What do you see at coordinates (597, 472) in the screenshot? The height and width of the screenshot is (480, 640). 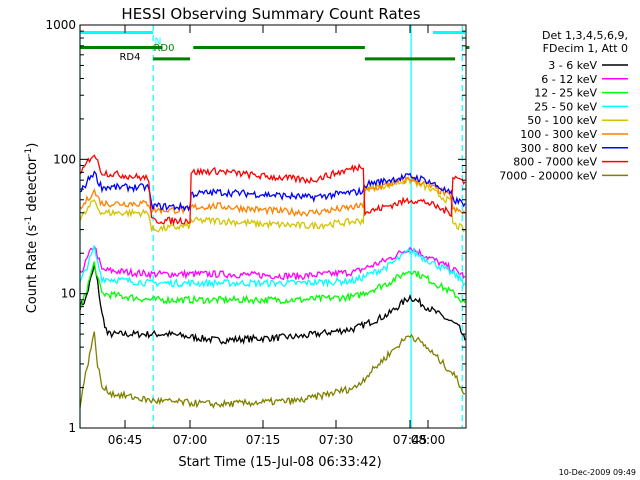 I see `footer-date: 10-Dec-2009 09:49` at bounding box center [597, 472].